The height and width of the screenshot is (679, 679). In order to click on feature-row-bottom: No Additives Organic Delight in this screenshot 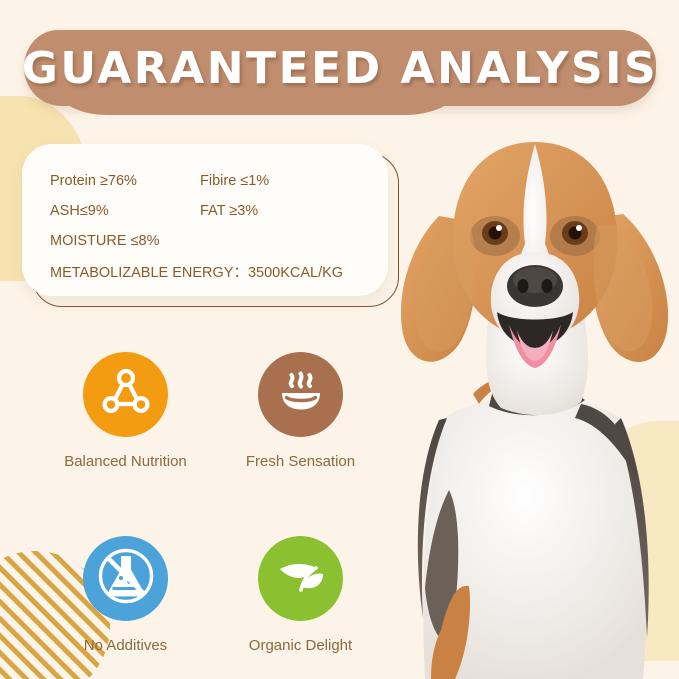, I will do `click(213, 595)`.